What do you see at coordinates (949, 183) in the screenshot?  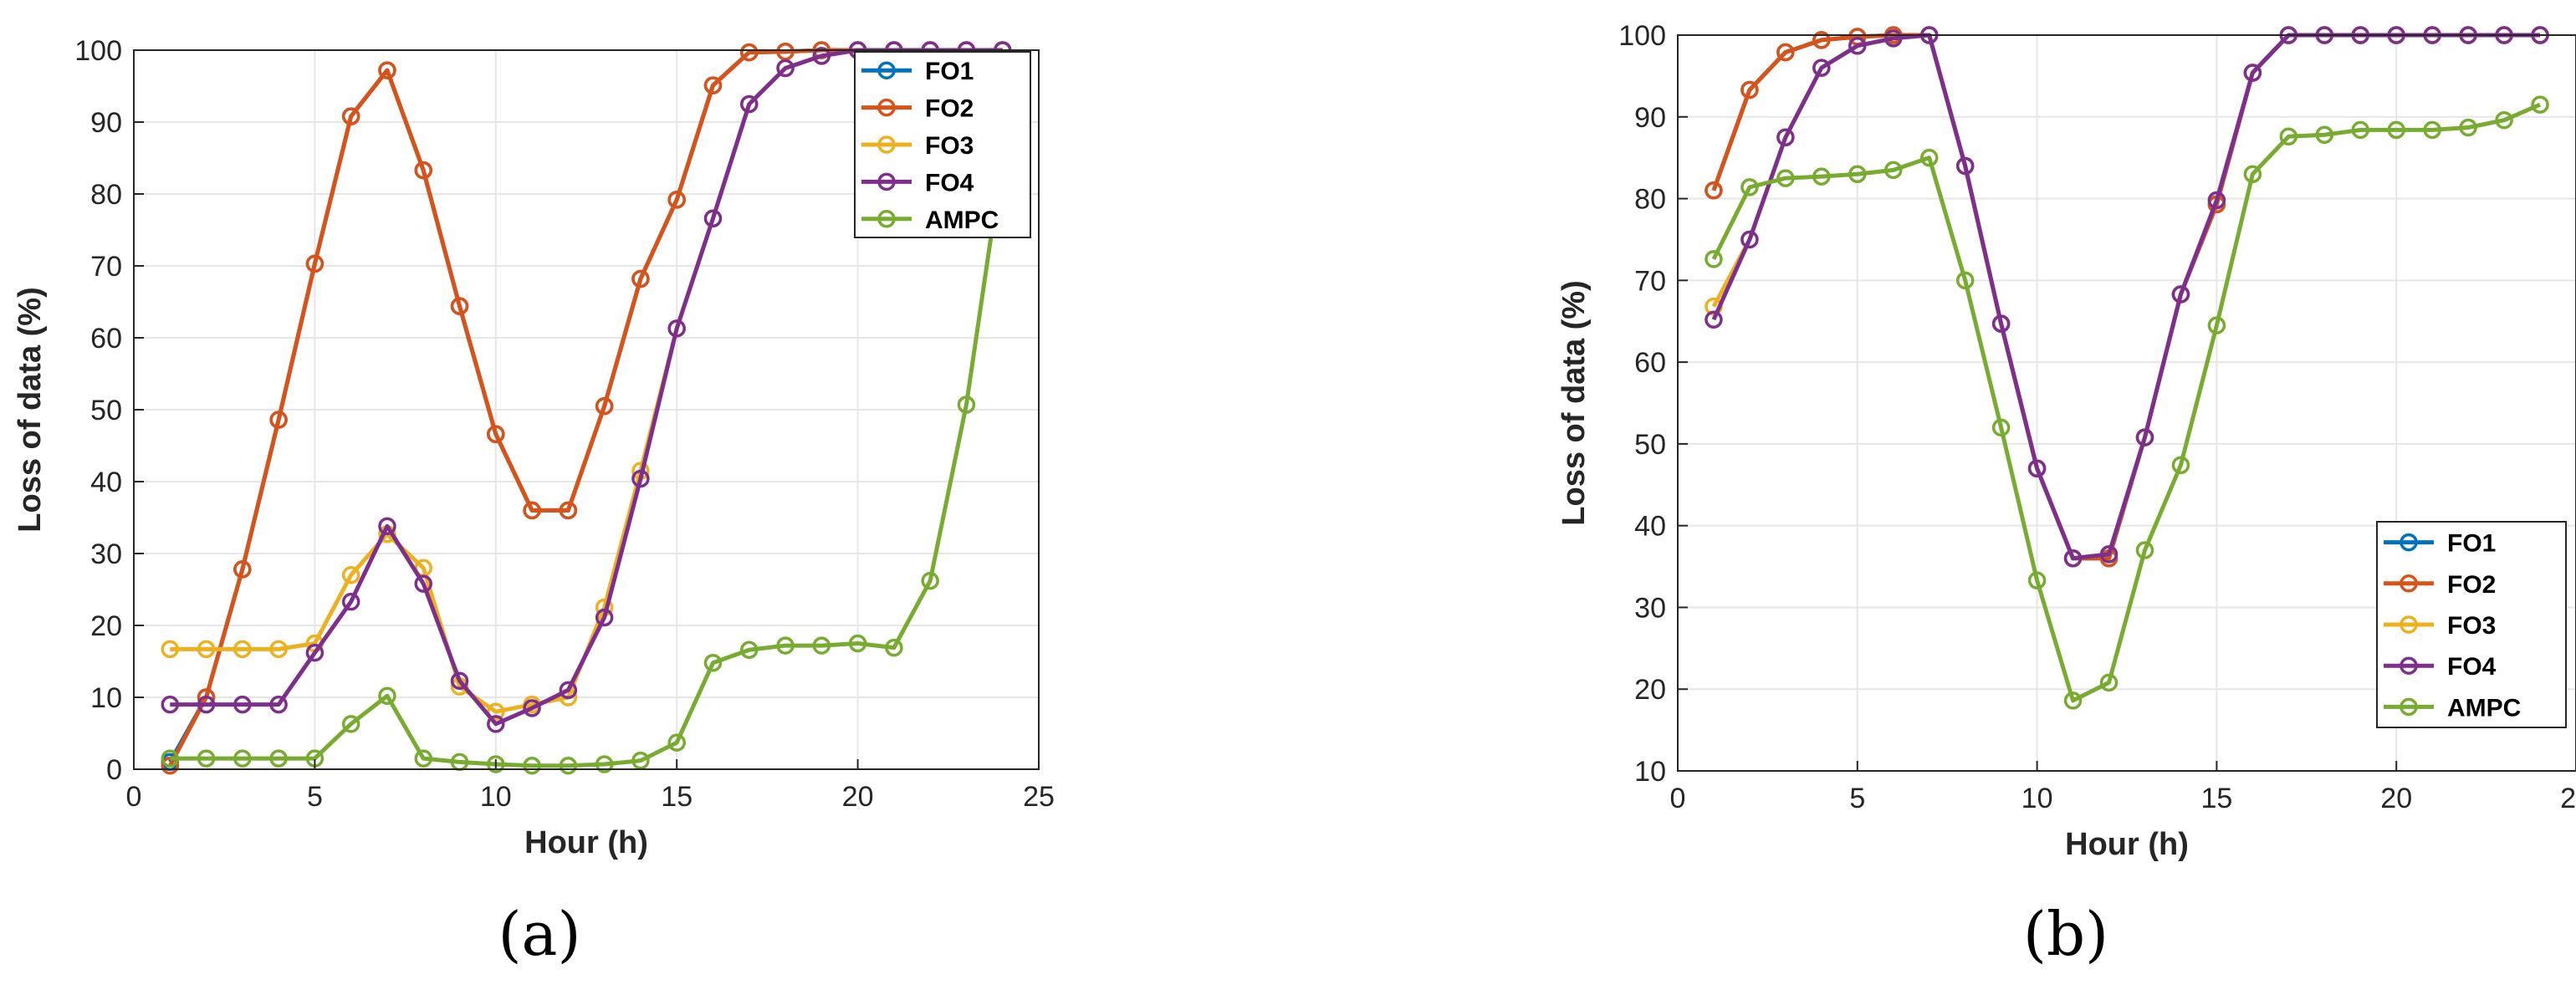 I see `legend-label: FO4` at bounding box center [949, 183].